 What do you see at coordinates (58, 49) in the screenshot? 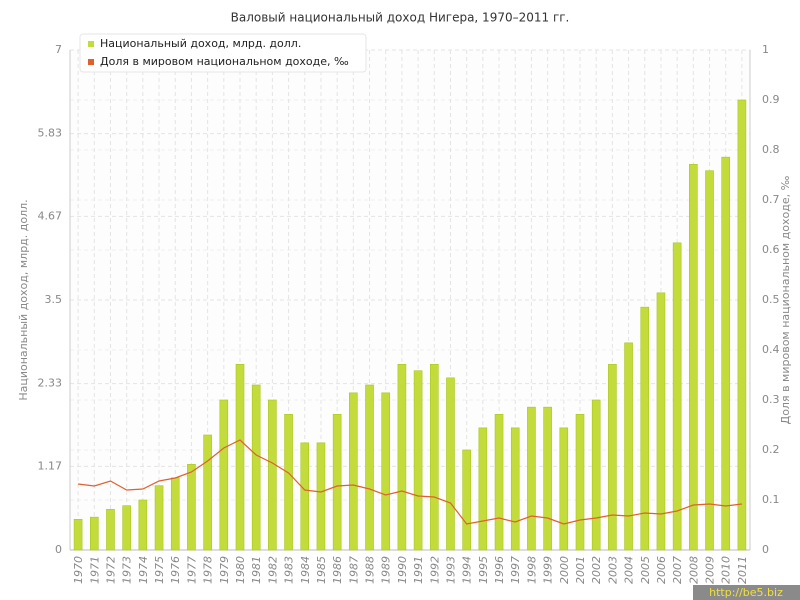
I see `y-tick-label: 7` at bounding box center [58, 49].